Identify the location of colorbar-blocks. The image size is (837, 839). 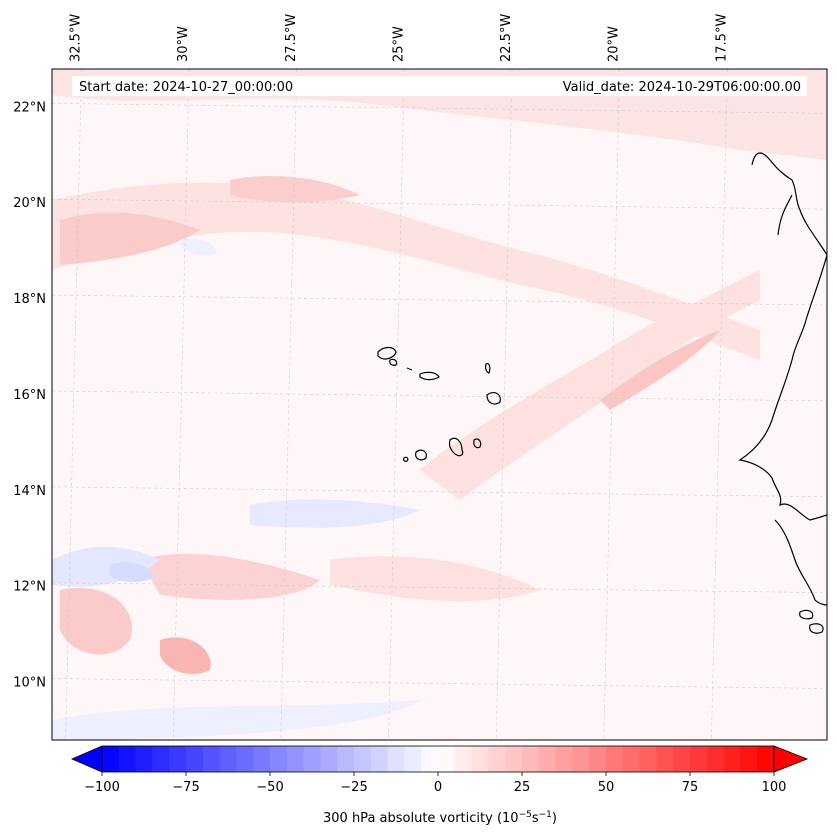
(438, 759).